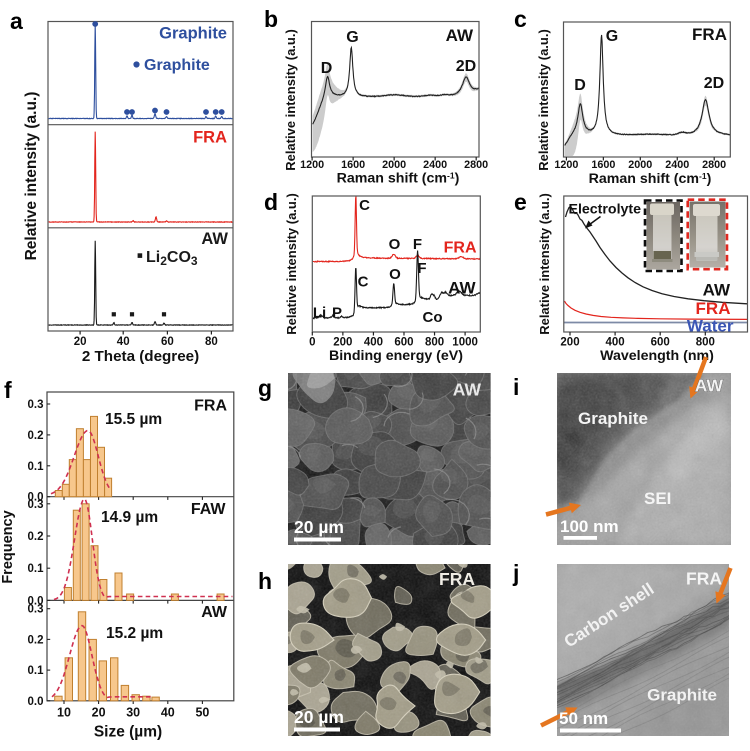 This screenshot has width=750, height=751. I want to click on svg-text: h, so click(265, 581).